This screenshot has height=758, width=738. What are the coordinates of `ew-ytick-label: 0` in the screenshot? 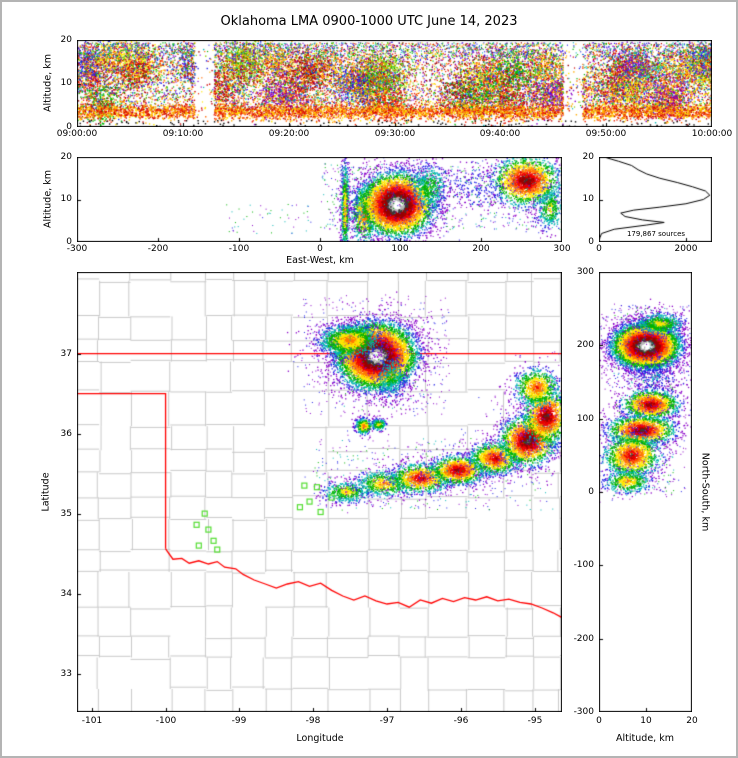 It's located at (69, 242).